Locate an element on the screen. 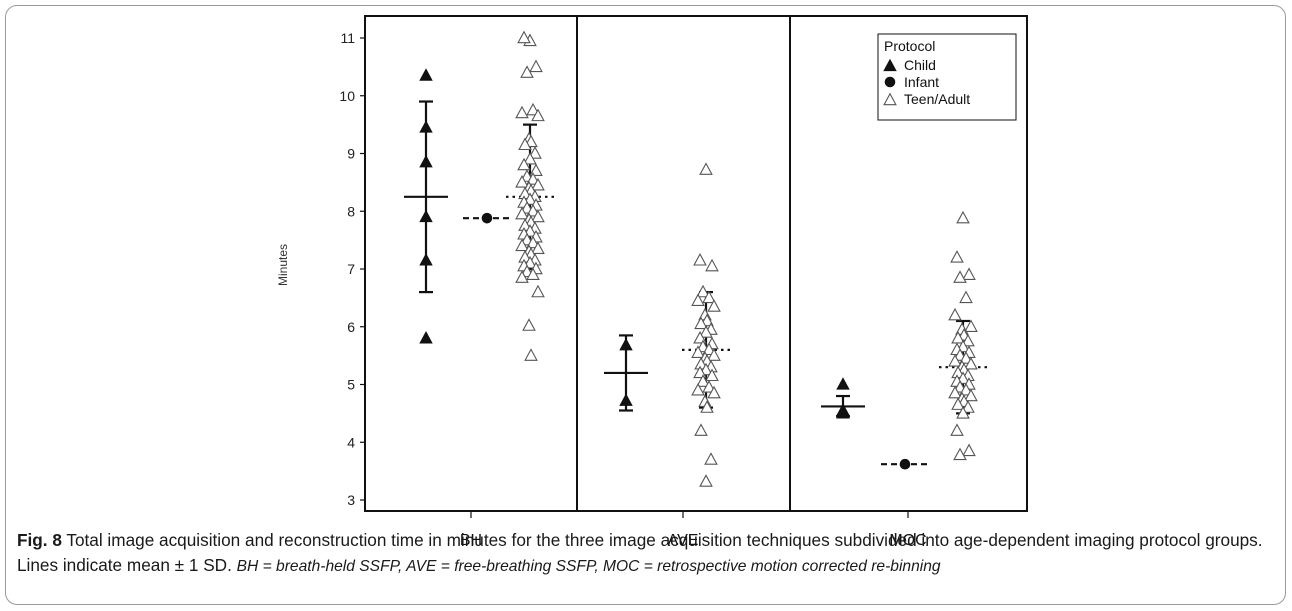  y-tick-label: 5 is located at coordinates (351, 385).